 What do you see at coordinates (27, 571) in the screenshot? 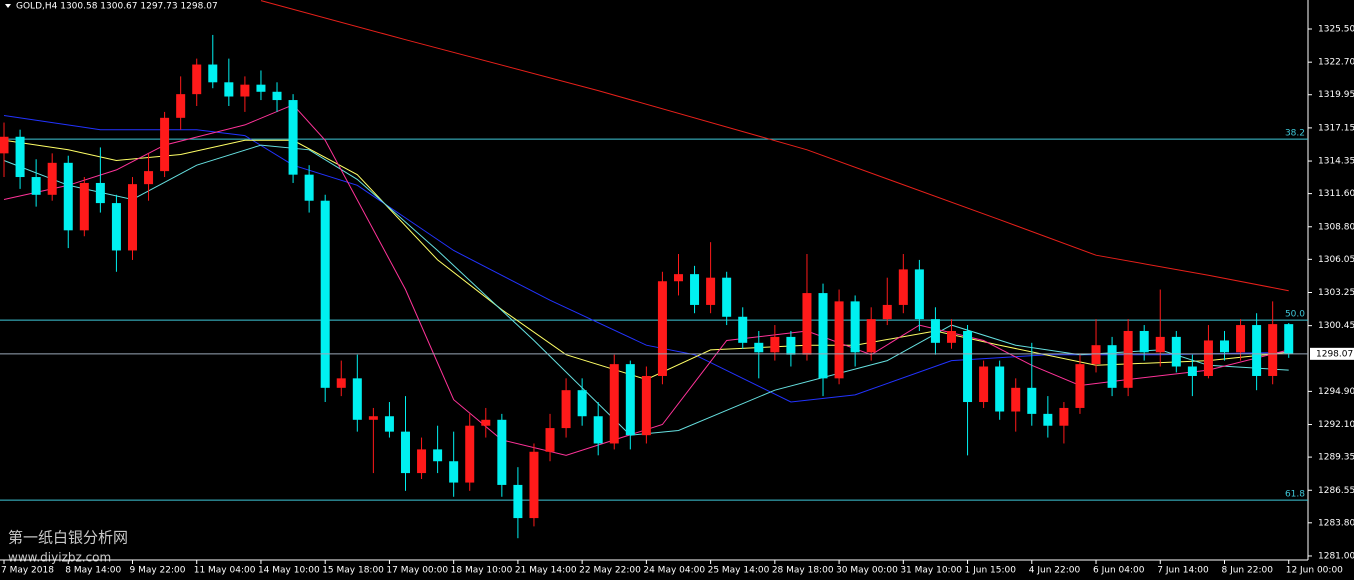
I see `x-tick-label: 7 May 2018` at bounding box center [27, 571].